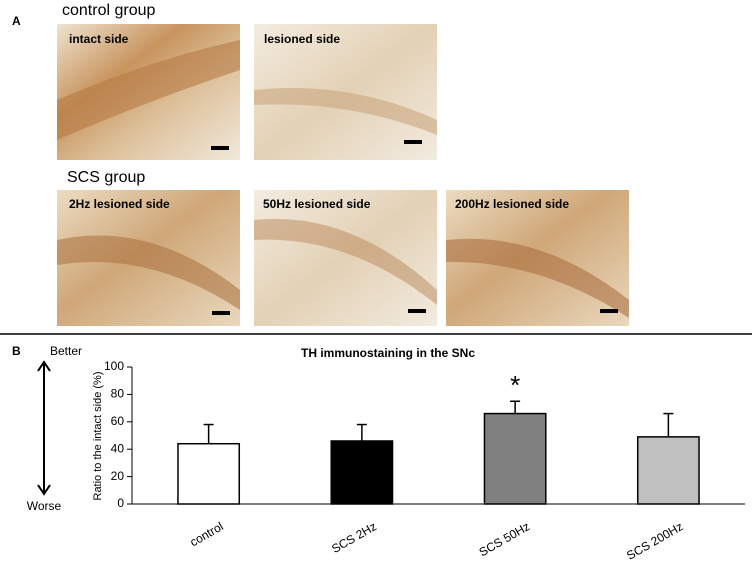 Image resolution: width=756 pixels, height=565 pixels. I want to click on direction-arrow, so click(44, 428).